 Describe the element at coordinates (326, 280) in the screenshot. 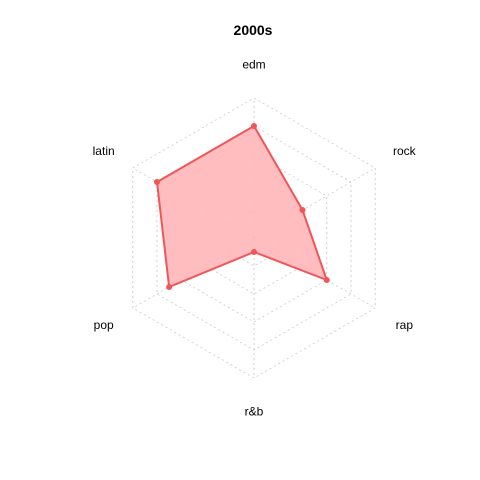

I see `data-point-rap` at that location.